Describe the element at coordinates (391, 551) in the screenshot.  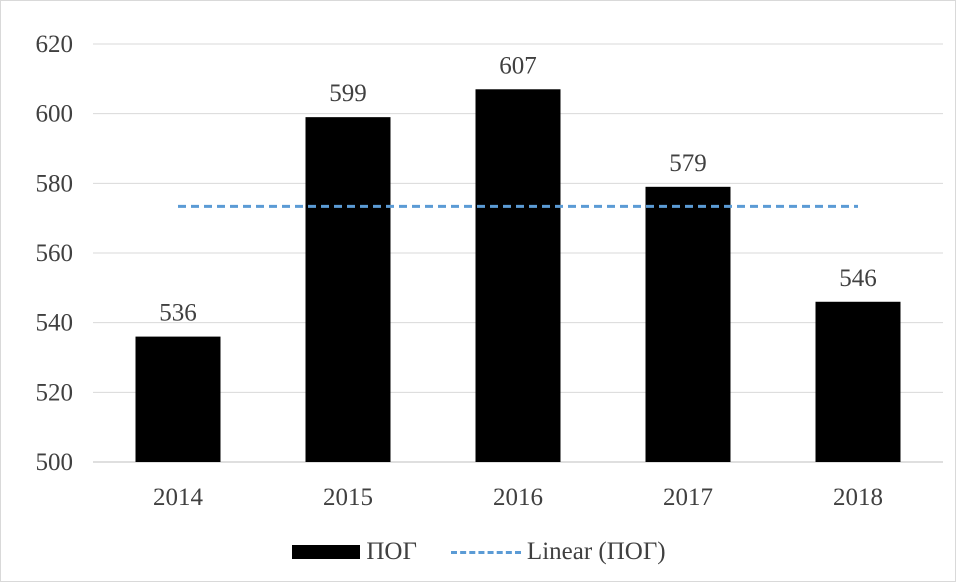
I see `legend-label-series: ПОГ` at that location.